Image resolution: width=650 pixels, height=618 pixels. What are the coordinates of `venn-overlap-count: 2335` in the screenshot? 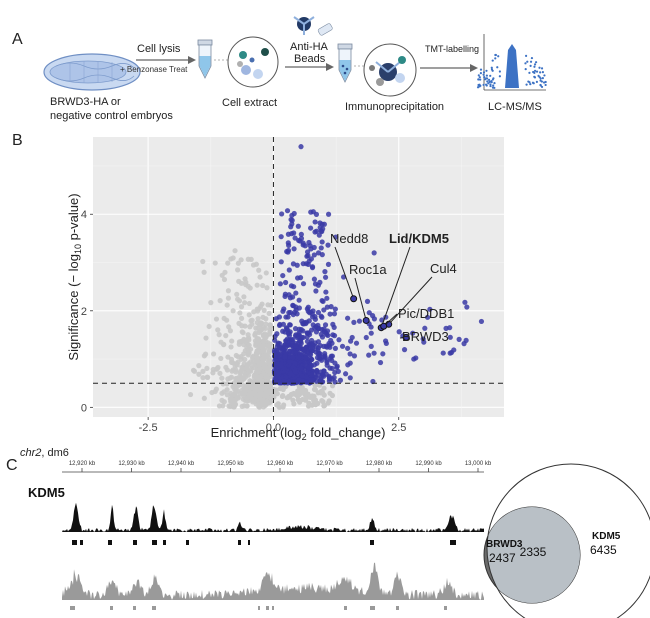 It's located at (533, 552).